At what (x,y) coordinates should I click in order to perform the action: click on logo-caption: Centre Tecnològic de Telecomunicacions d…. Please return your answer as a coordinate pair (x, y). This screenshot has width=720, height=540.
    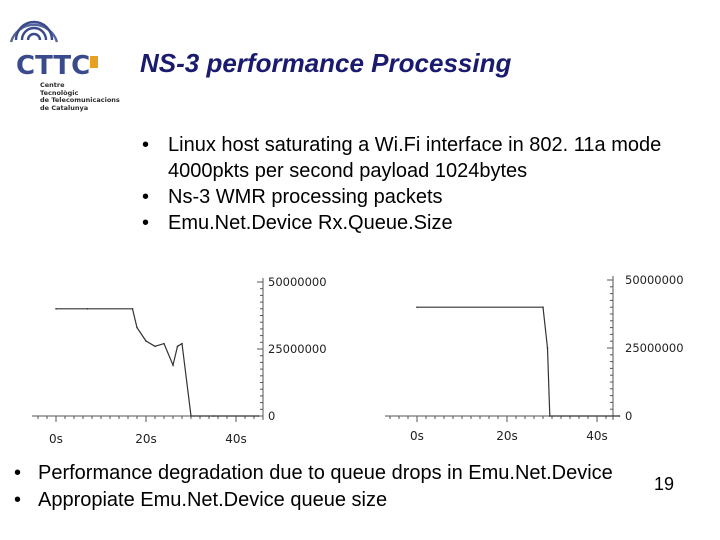
    Looking at the image, I should click on (80, 96).